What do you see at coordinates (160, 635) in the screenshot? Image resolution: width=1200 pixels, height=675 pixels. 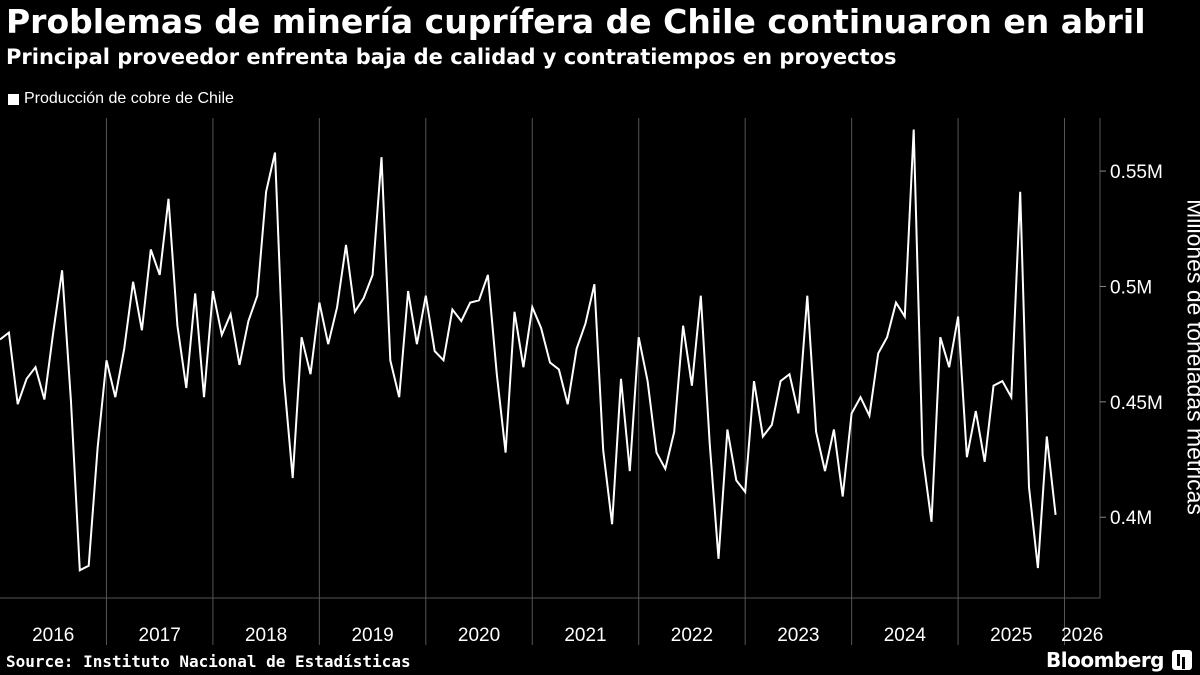 I see `x-tick-label: 2017` at bounding box center [160, 635].